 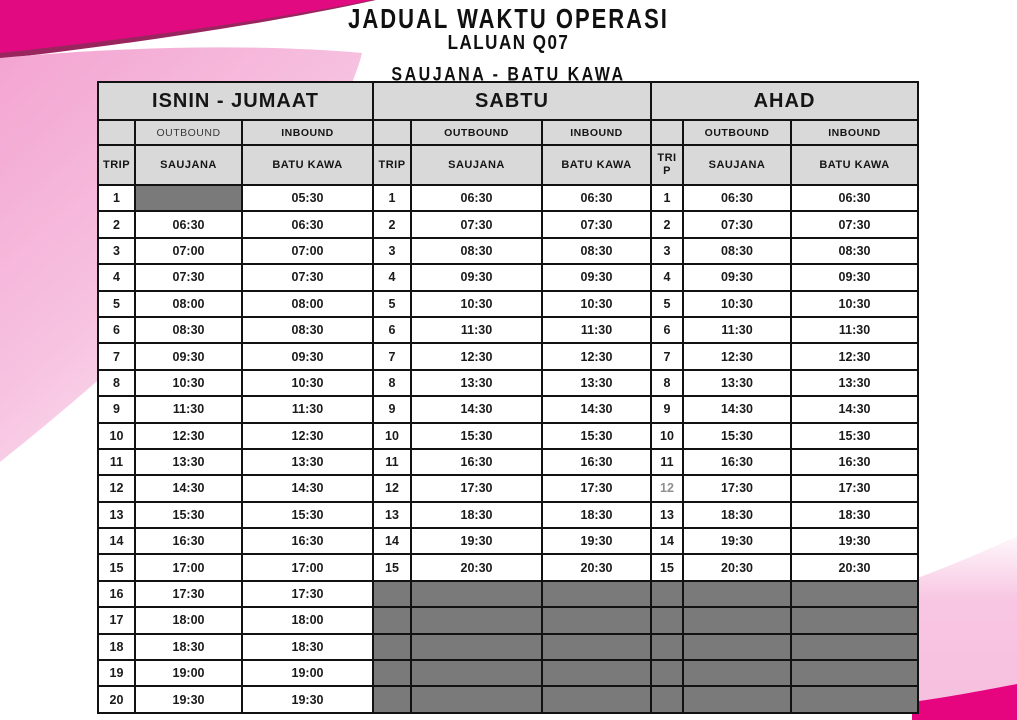 I want to click on table-row: 4 07:30 07:30, so click(x=235, y=277).